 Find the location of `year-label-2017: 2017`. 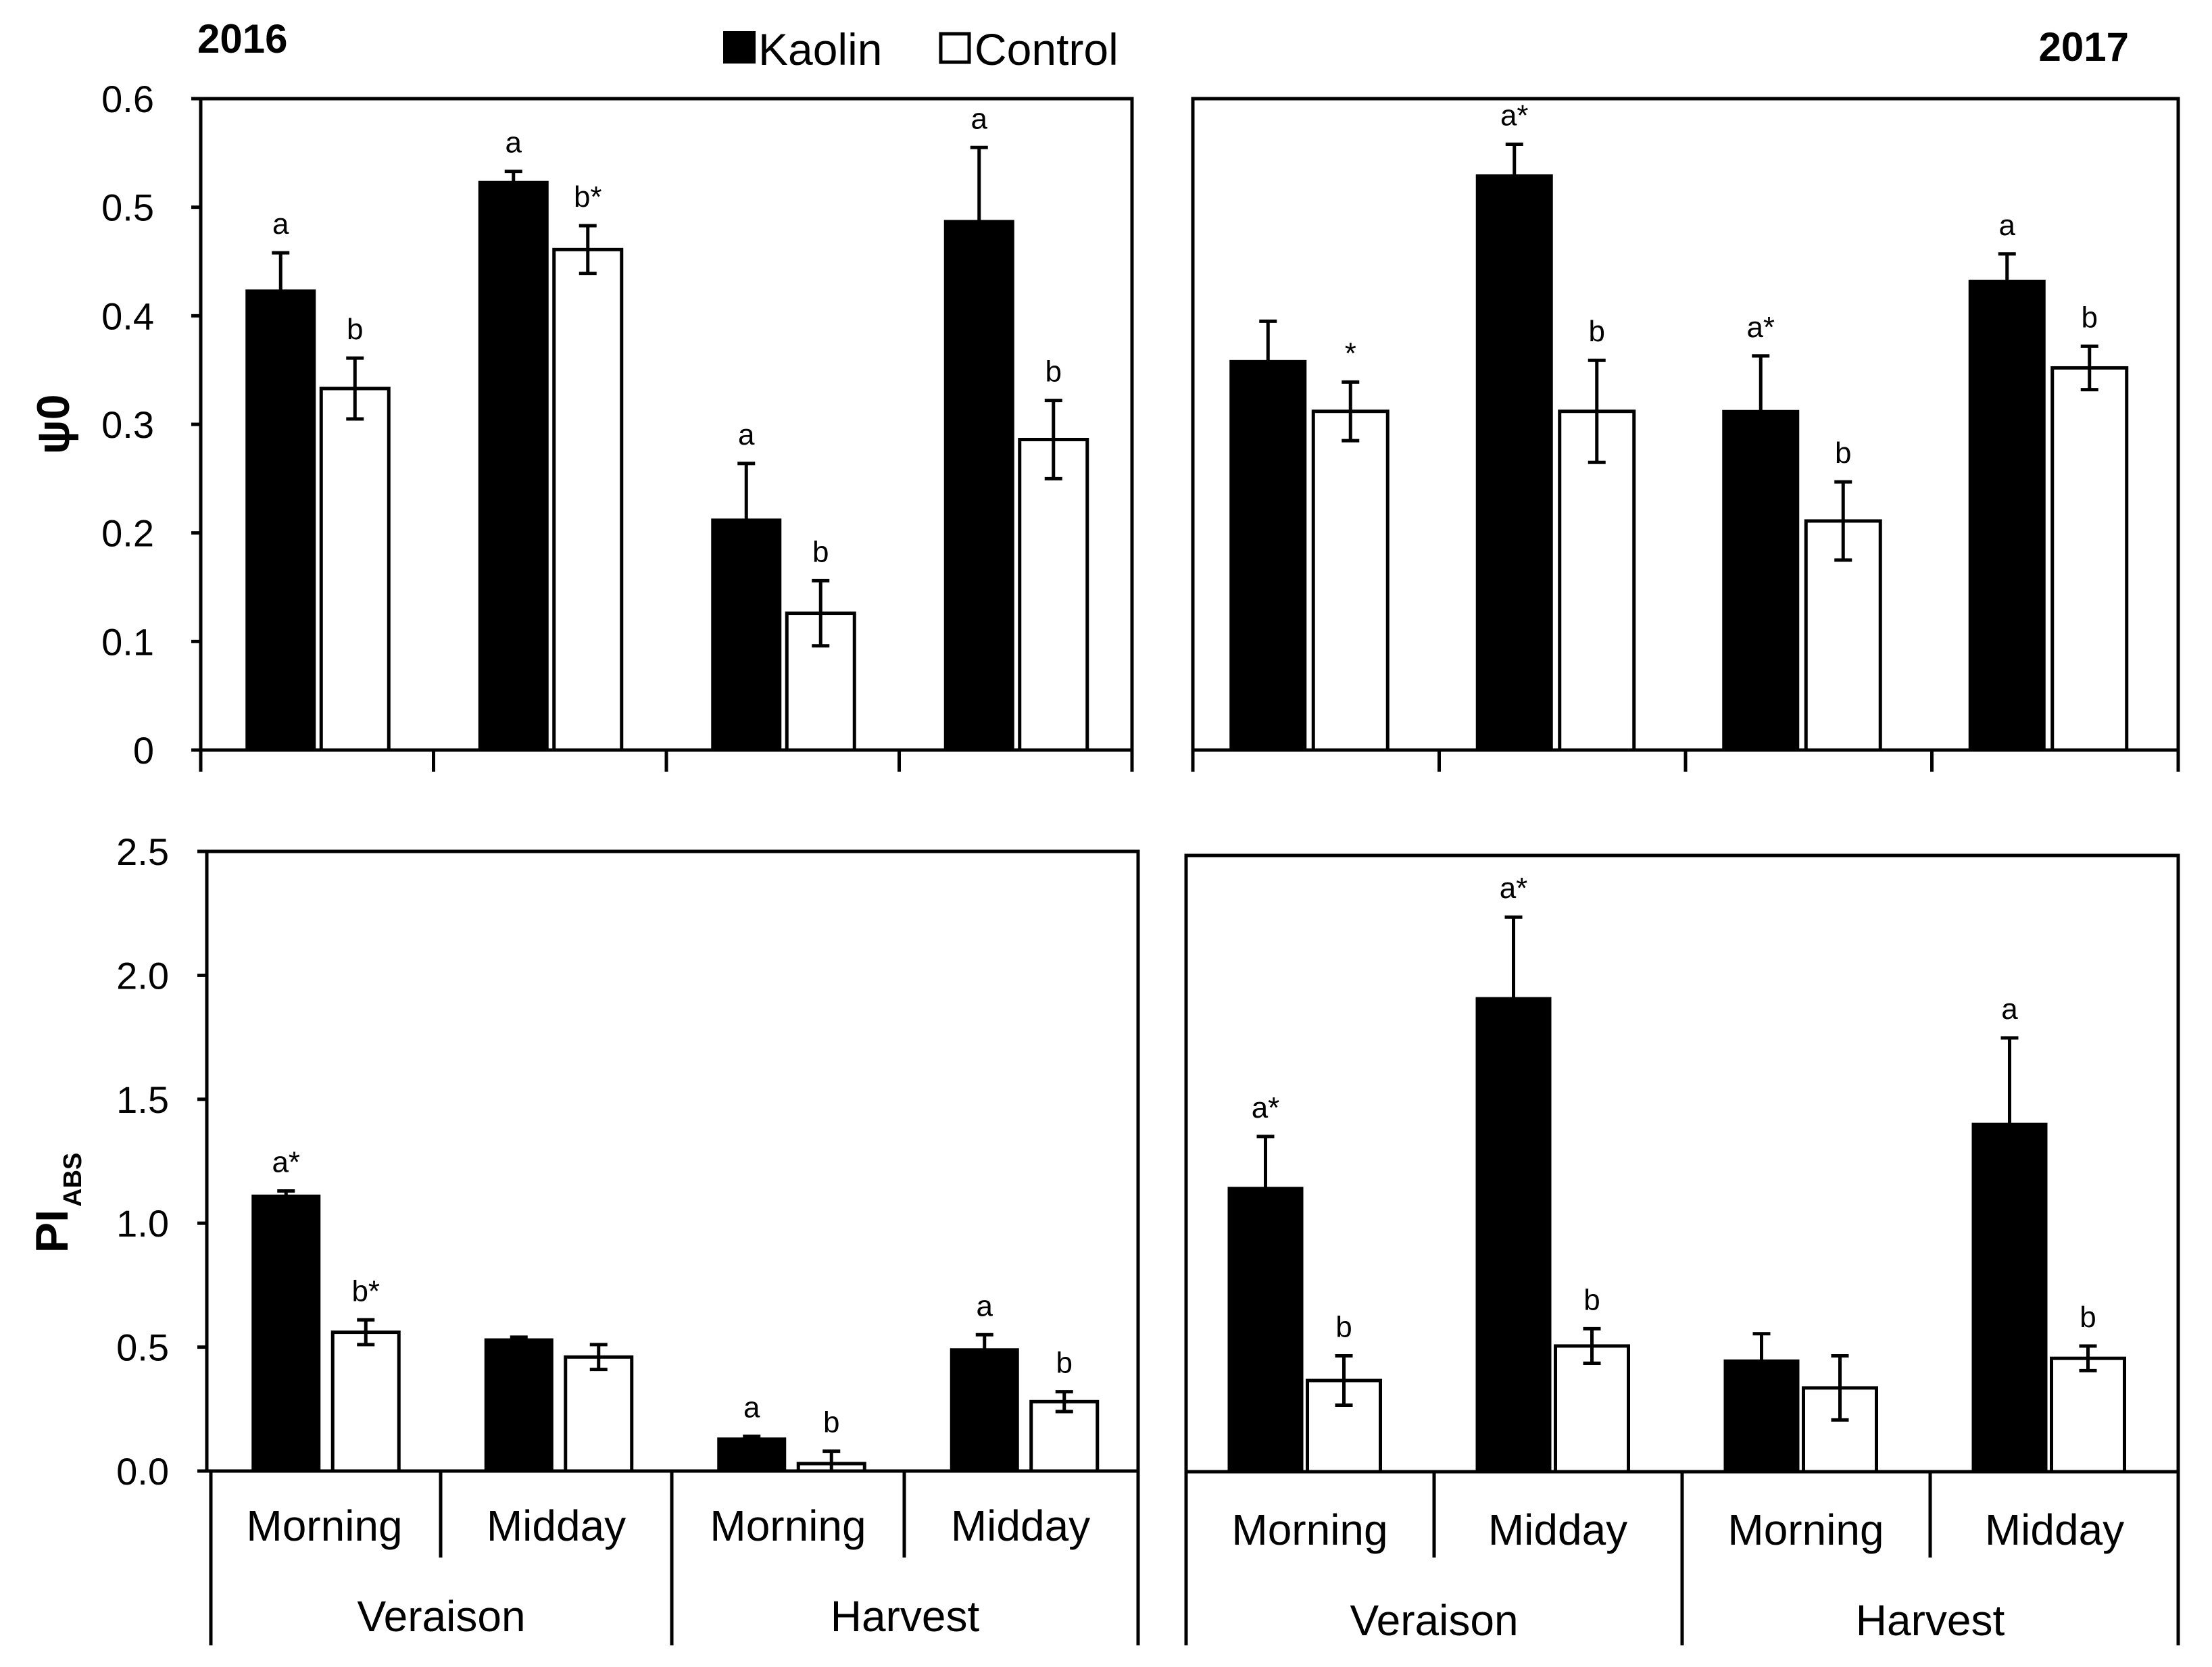

year-label-2017: 2017 is located at coordinates (2084, 47).